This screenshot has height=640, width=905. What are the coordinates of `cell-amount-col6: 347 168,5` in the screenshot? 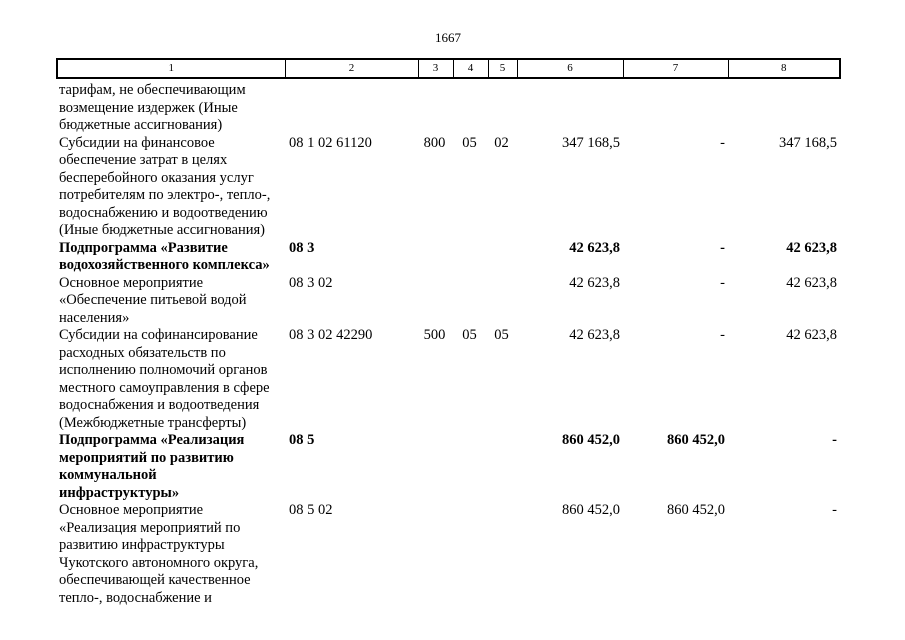 It's located at (591, 142).